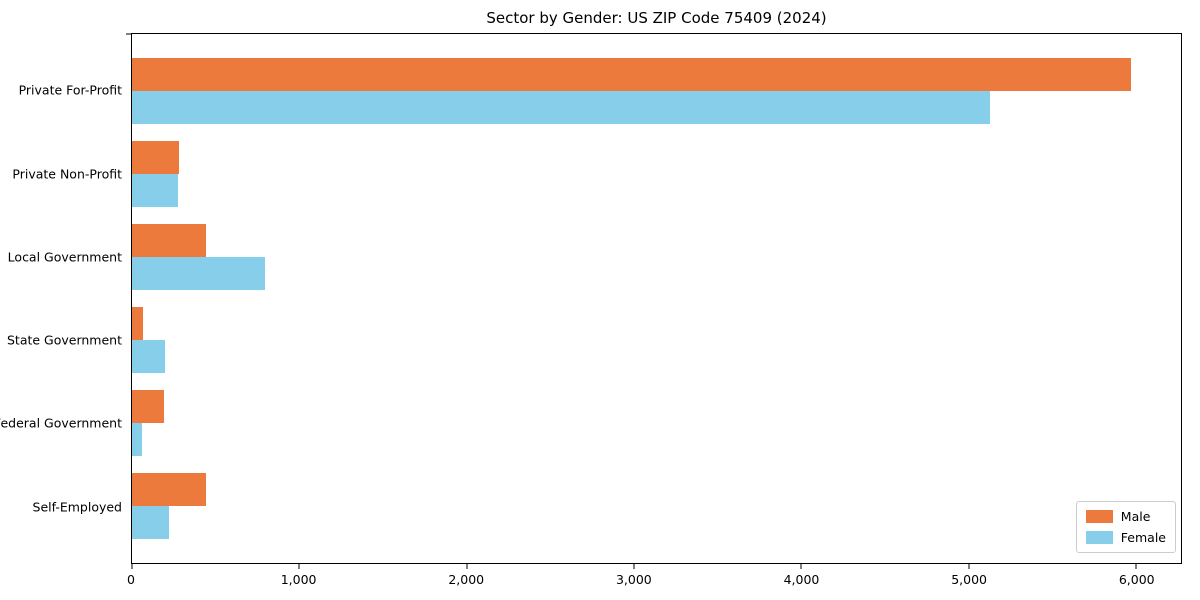 The image size is (1200, 600). I want to click on x-axis-tick-label: 2,000, so click(466, 579).